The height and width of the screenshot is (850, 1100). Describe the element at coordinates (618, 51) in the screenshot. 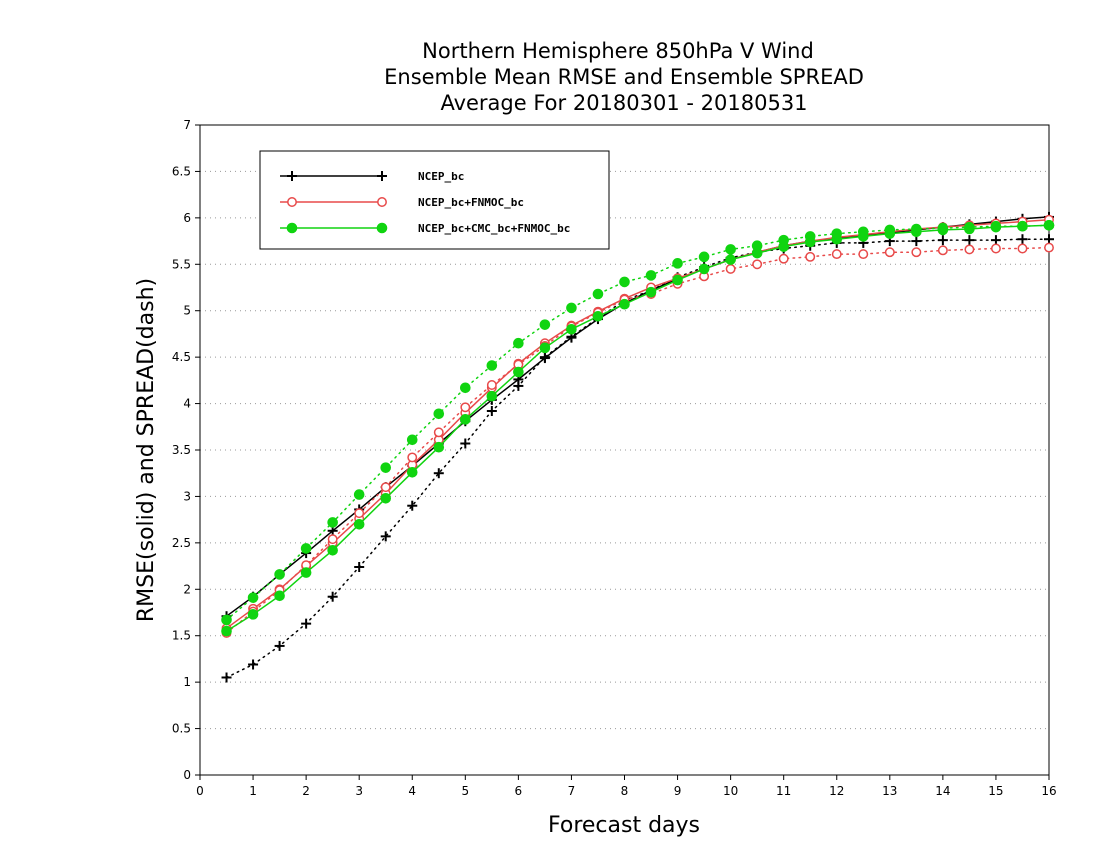

I see `title-line-1: Northern Hemisphere 850hPa V Wind` at that location.